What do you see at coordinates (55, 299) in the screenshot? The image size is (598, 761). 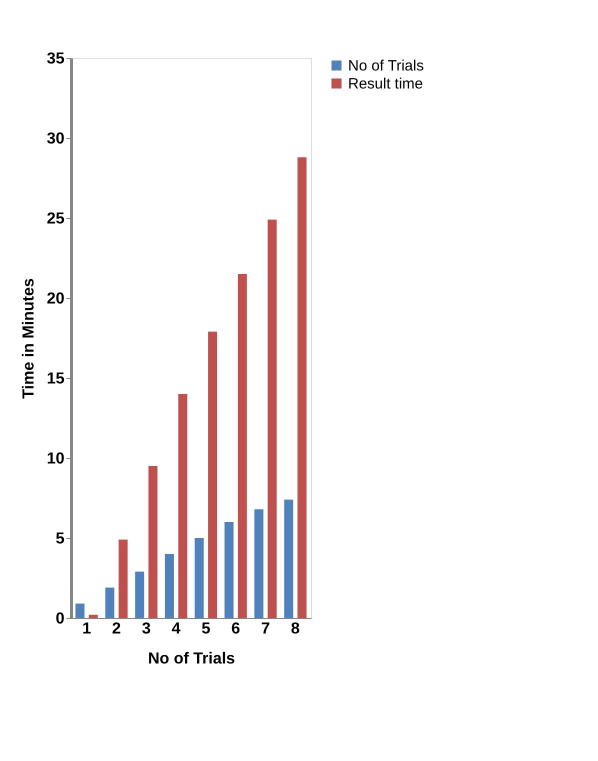 I see `y-tick-label: 20` at bounding box center [55, 299].